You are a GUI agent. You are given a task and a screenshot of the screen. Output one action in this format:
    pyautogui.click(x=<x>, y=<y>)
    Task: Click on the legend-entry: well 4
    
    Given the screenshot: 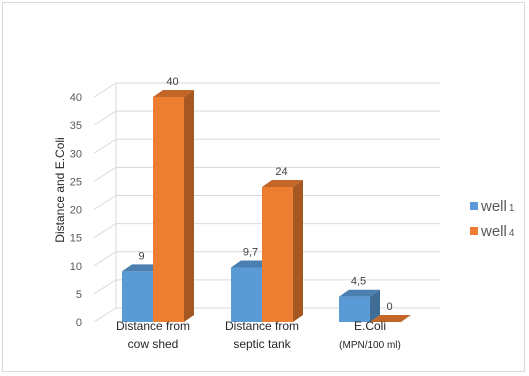 What is the action you would take?
    pyautogui.click(x=497, y=231)
    